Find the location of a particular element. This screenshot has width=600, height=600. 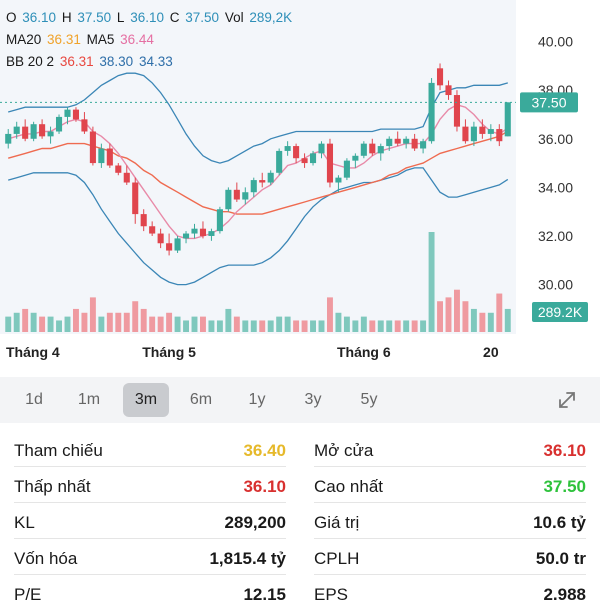

stat-label: P/E is located at coordinates (28, 592).